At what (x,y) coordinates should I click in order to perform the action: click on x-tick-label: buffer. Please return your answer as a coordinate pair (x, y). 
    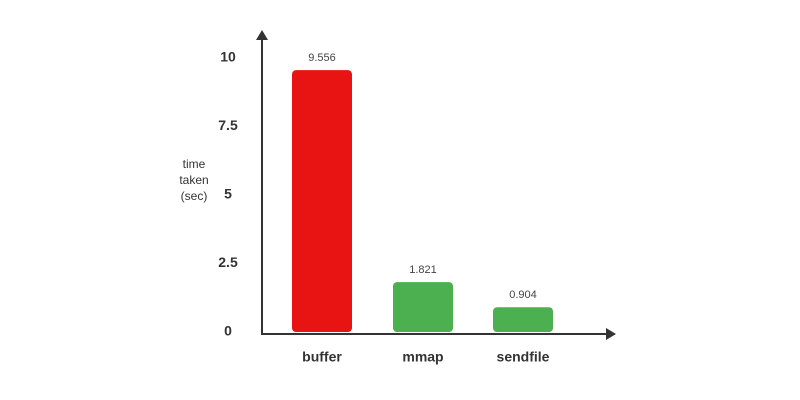
    Looking at the image, I should click on (322, 357).